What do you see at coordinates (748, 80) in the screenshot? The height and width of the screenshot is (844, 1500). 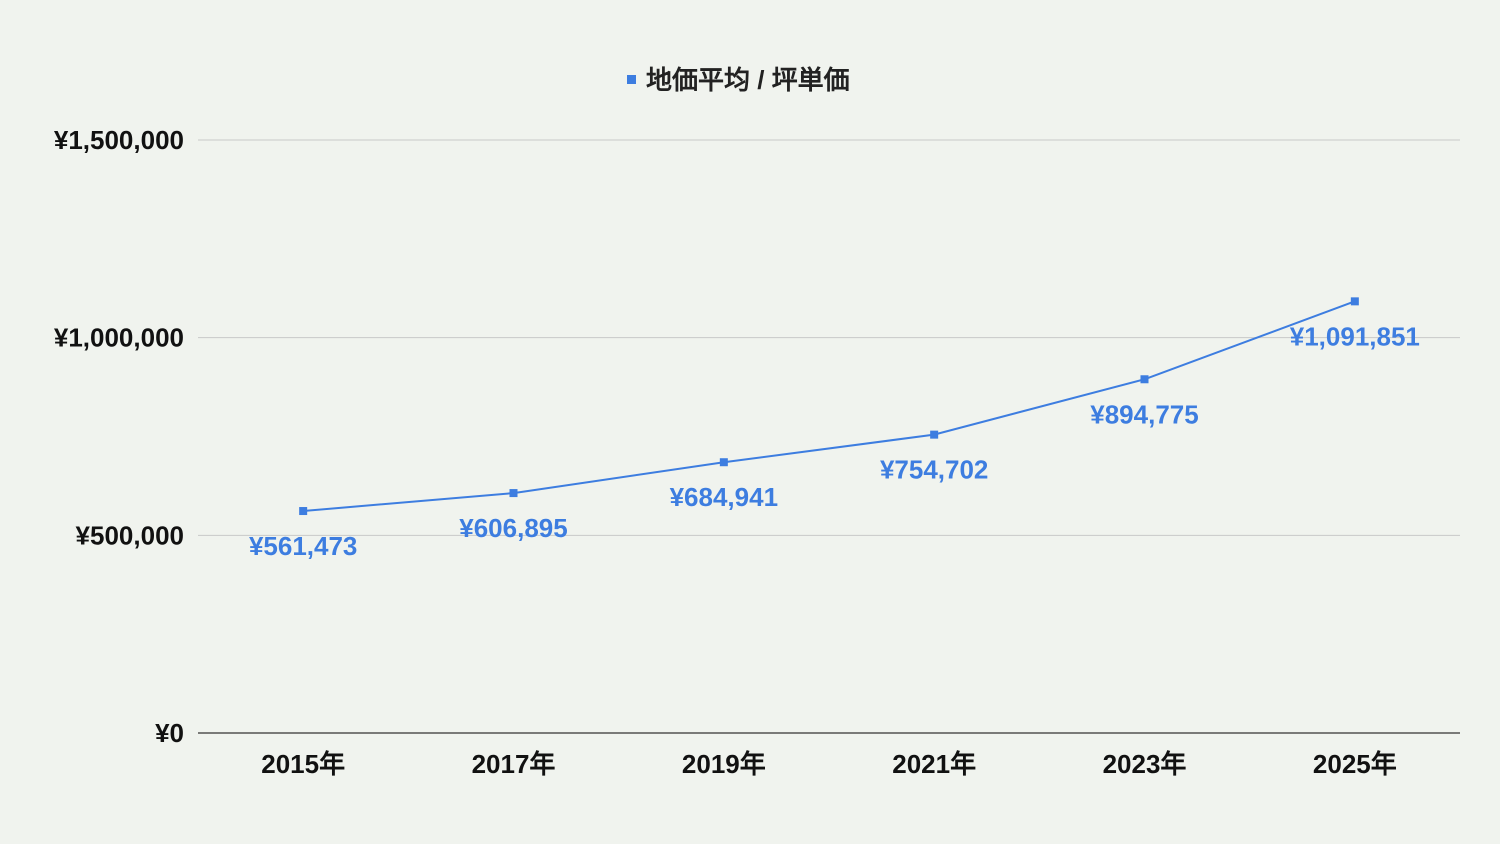 I see `legend-label: 地価平均 / 坪単価` at bounding box center [748, 80].